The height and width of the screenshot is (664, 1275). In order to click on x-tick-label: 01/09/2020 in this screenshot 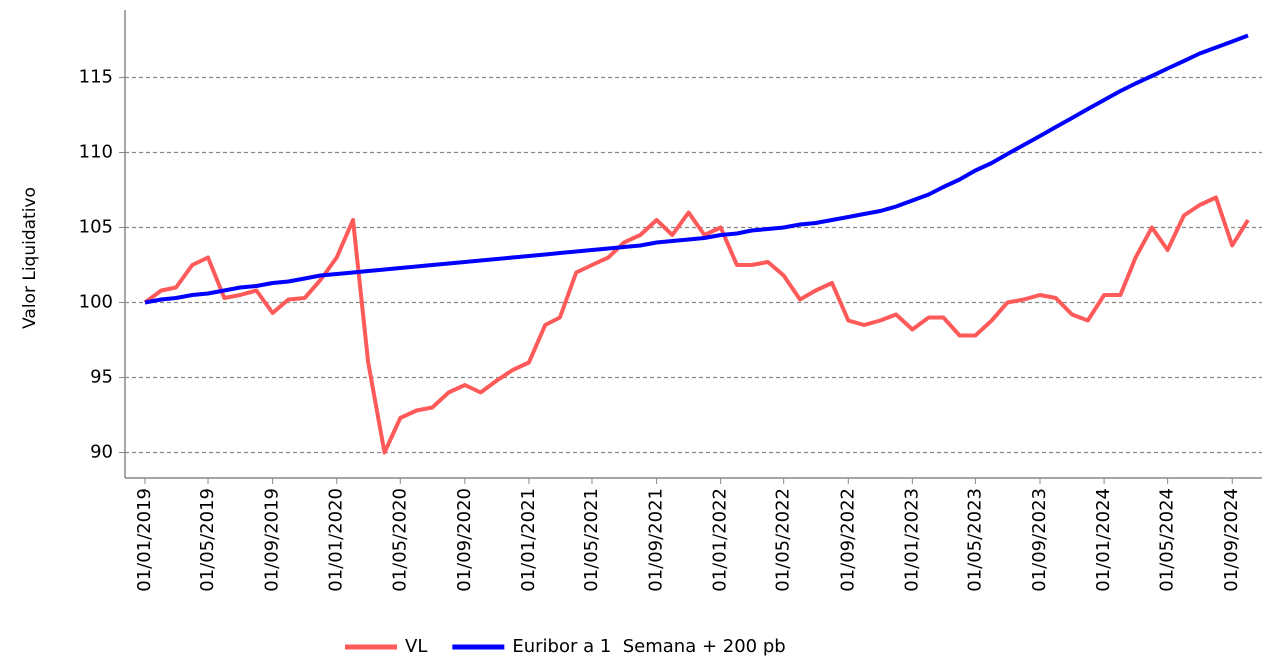, I will do `click(464, 540)`.